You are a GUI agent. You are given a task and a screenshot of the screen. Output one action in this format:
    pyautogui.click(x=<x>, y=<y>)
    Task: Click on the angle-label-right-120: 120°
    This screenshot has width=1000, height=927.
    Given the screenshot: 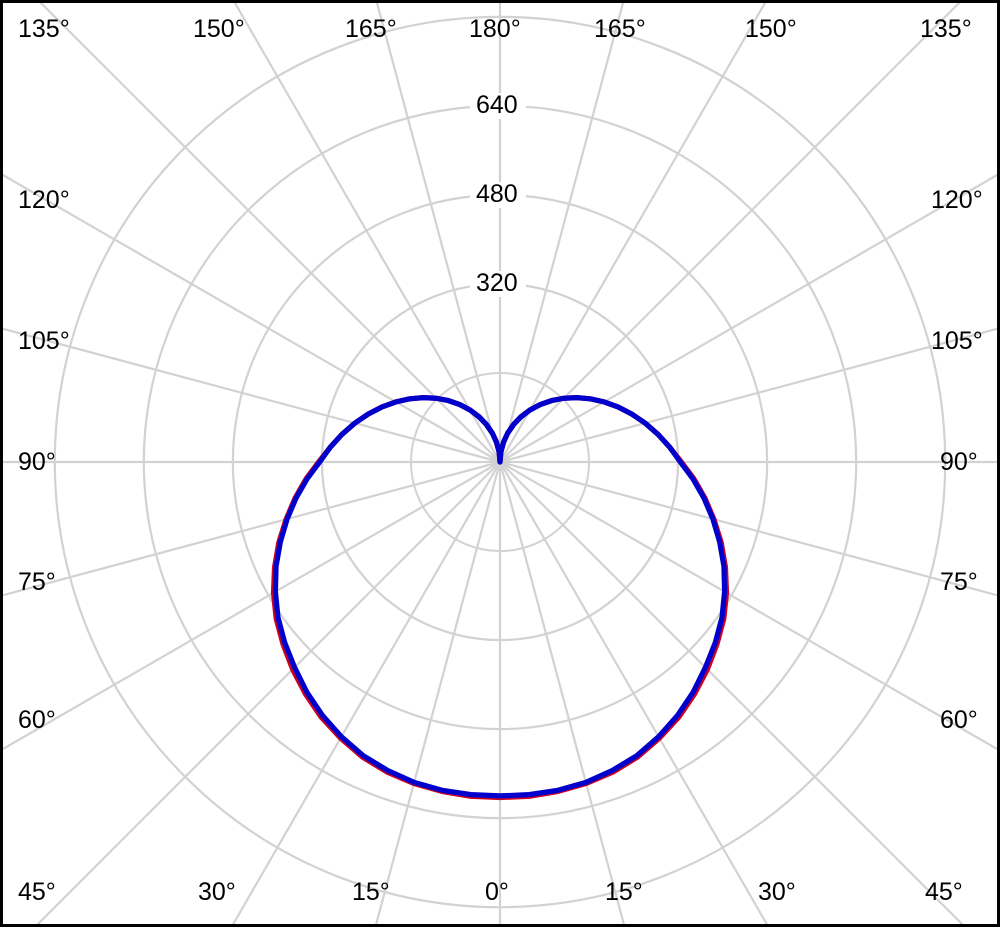 What is the action you would take?
    pyautogui.click(x=957, y=200)
    